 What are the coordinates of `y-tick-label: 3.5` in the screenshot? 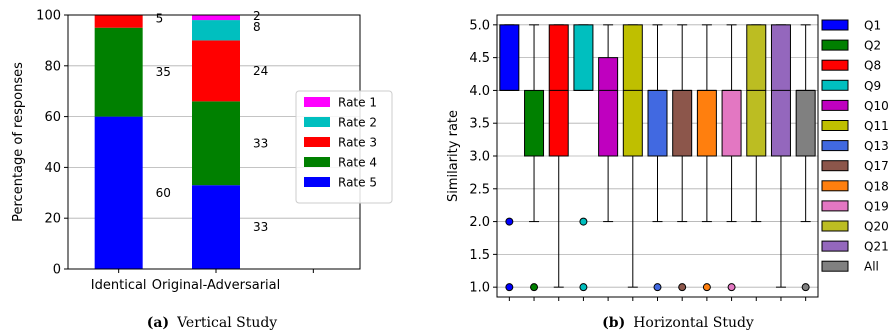 It's located at (479, 124).